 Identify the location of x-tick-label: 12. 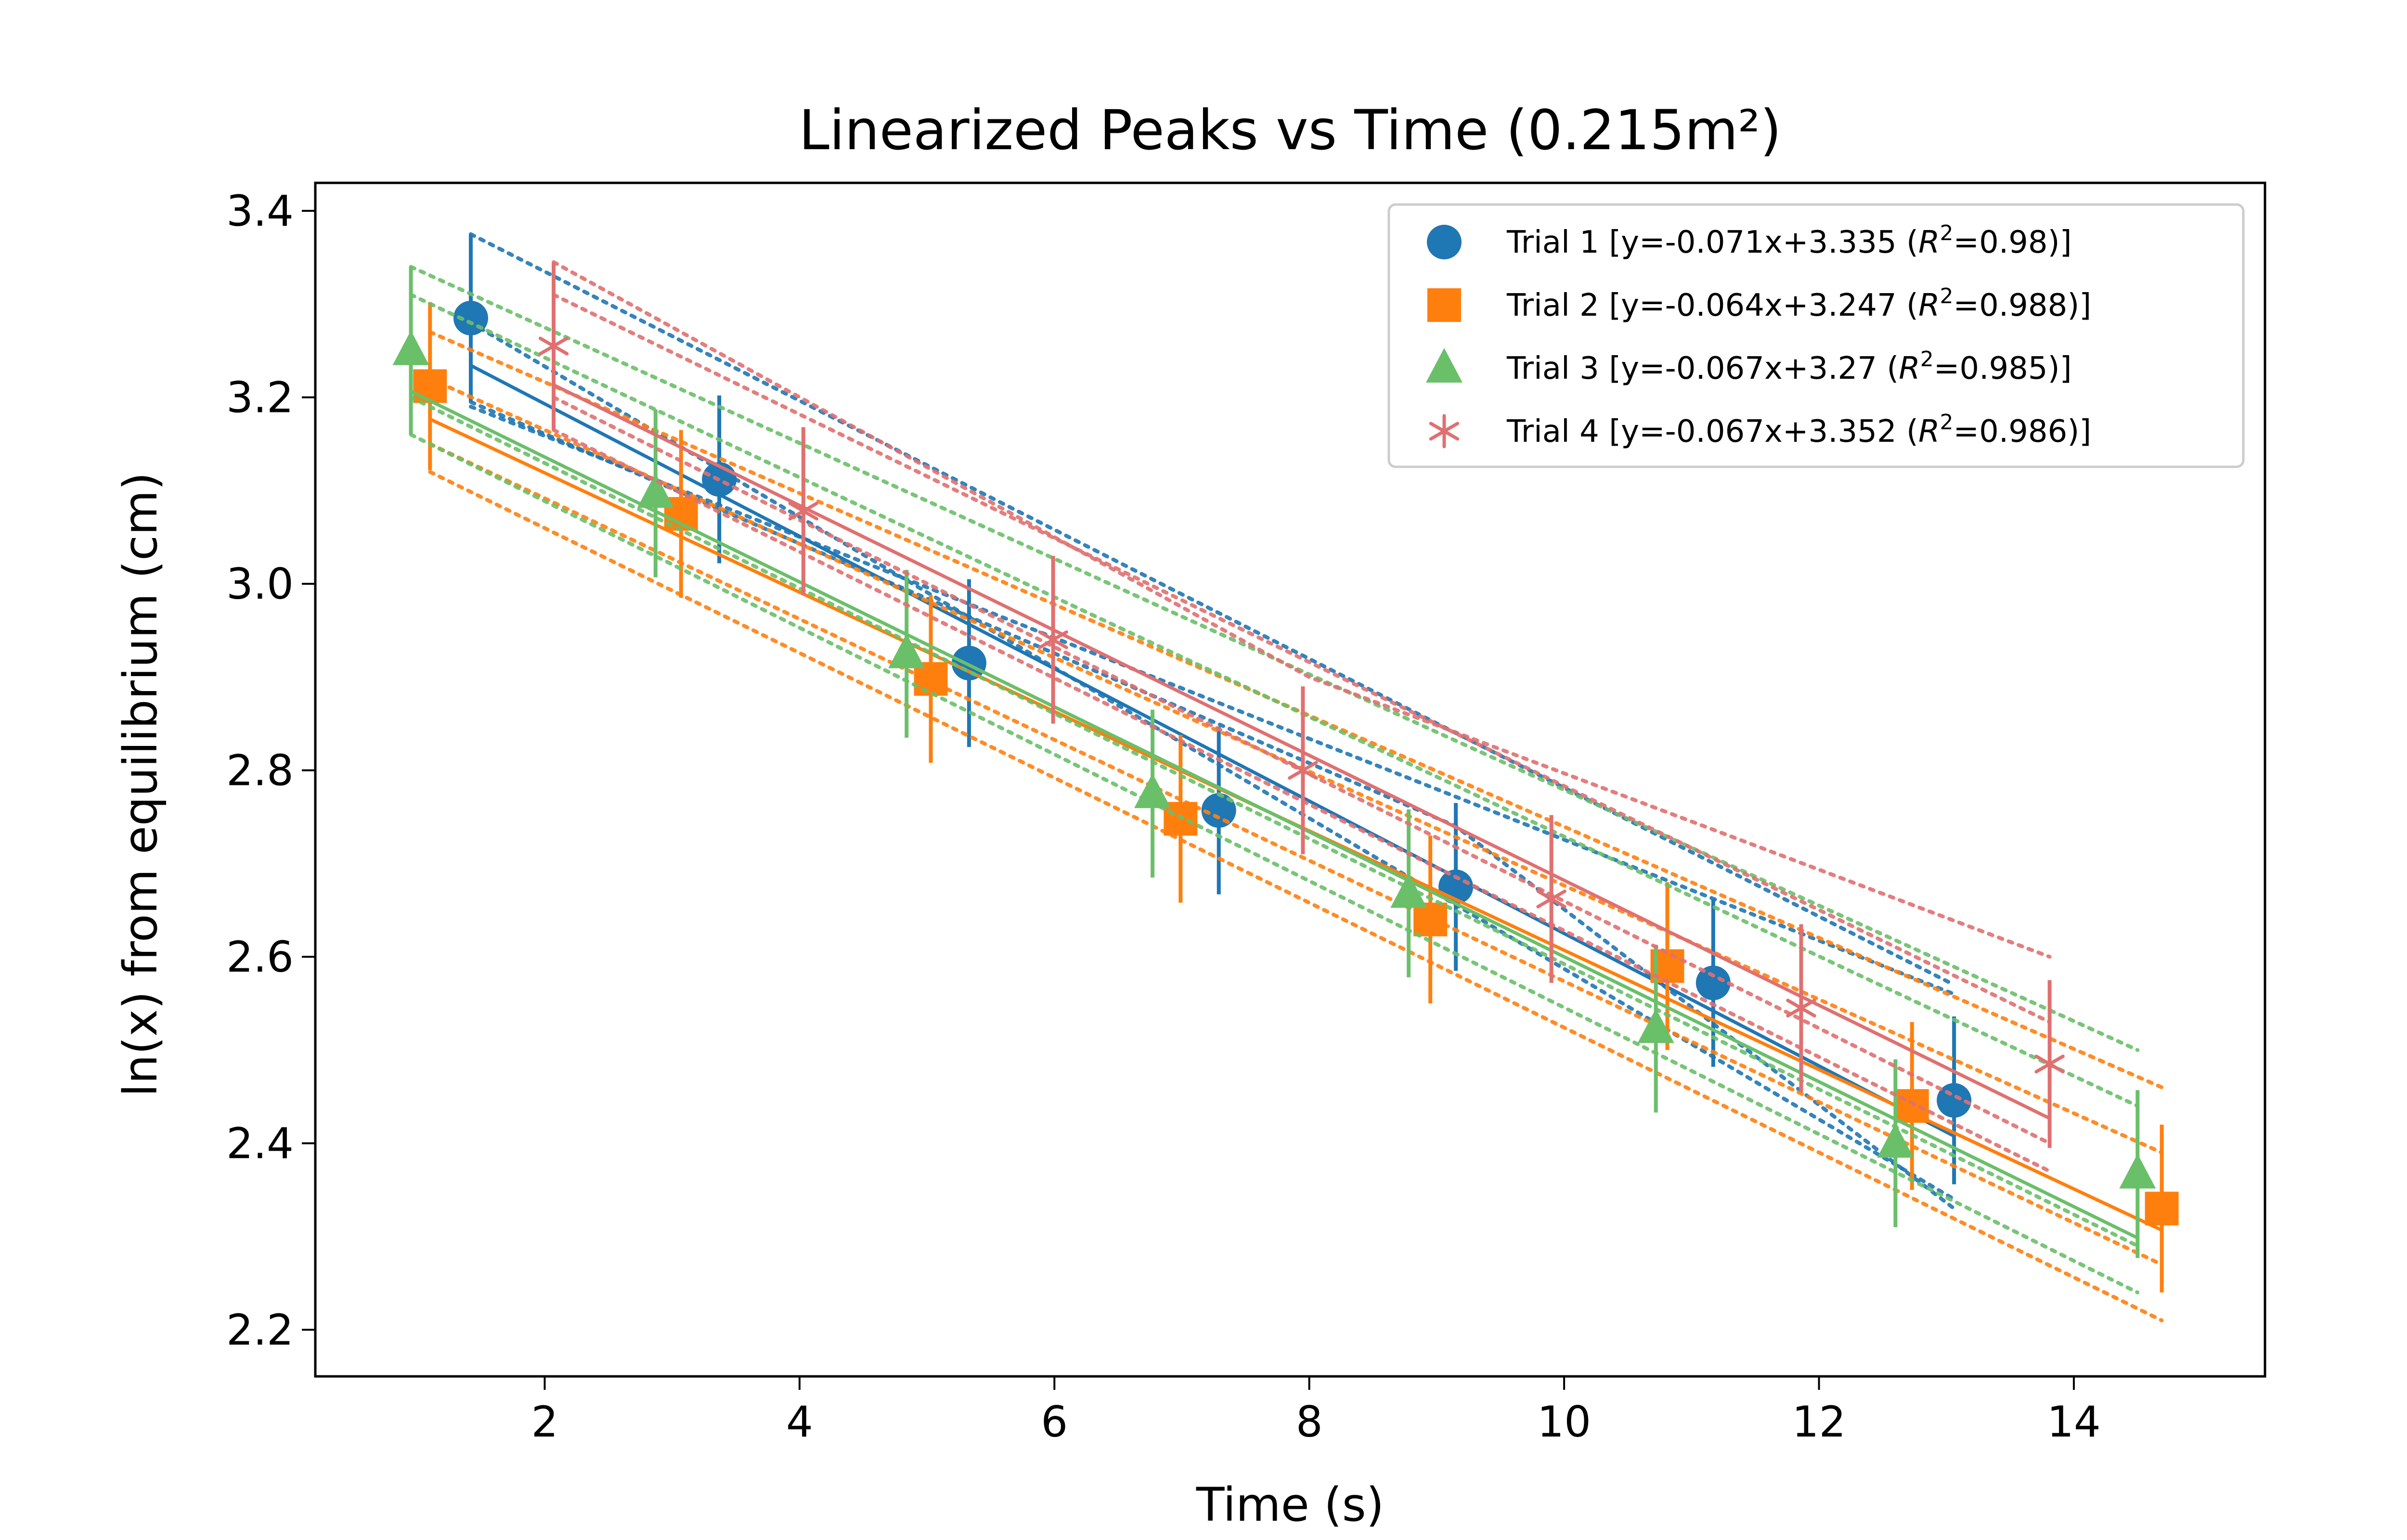
(1819, 1422).